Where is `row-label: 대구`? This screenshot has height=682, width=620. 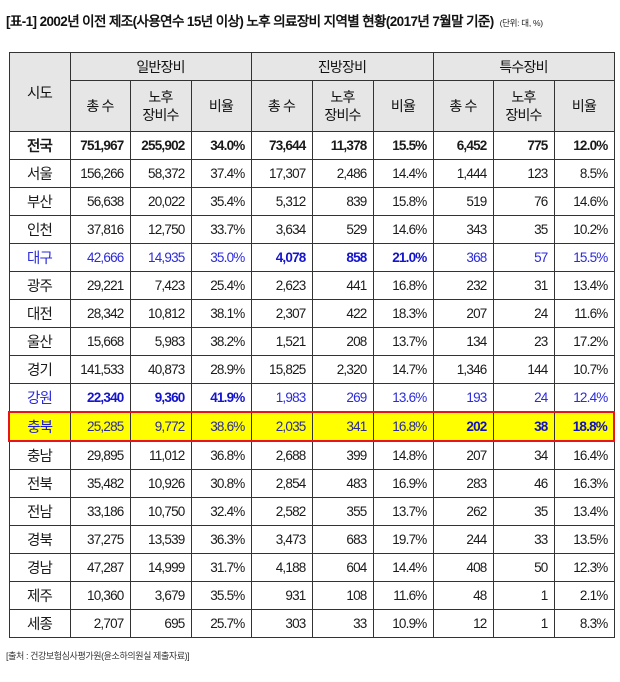
row-label: 대구 is located at coordinates (39, 257).